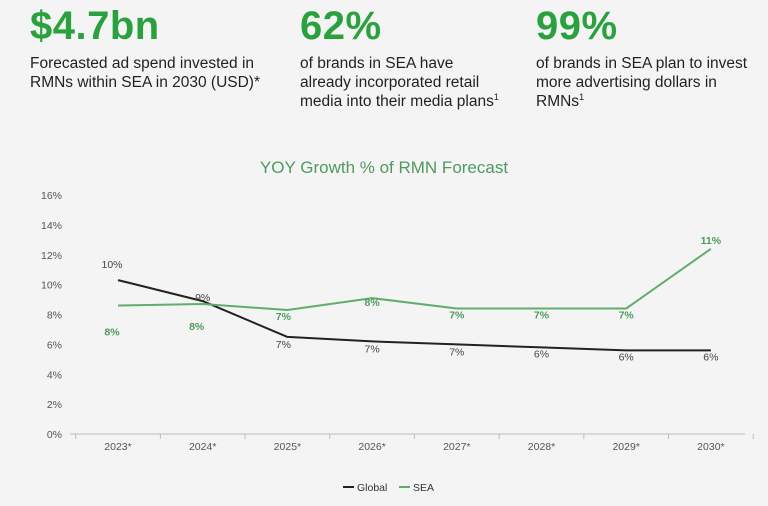 The image size is (768, 506). Describe the element at coordinates (371, 447) in the screenshot. I see `x-tick-label: 2026*` at that location.